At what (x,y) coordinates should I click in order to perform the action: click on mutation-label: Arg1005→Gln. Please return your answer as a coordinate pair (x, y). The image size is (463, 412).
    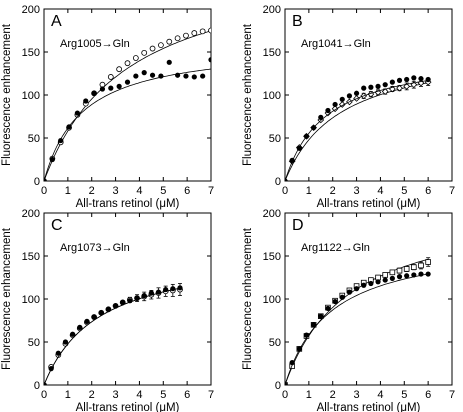
    Looking at the image, I should click on (95, 44).